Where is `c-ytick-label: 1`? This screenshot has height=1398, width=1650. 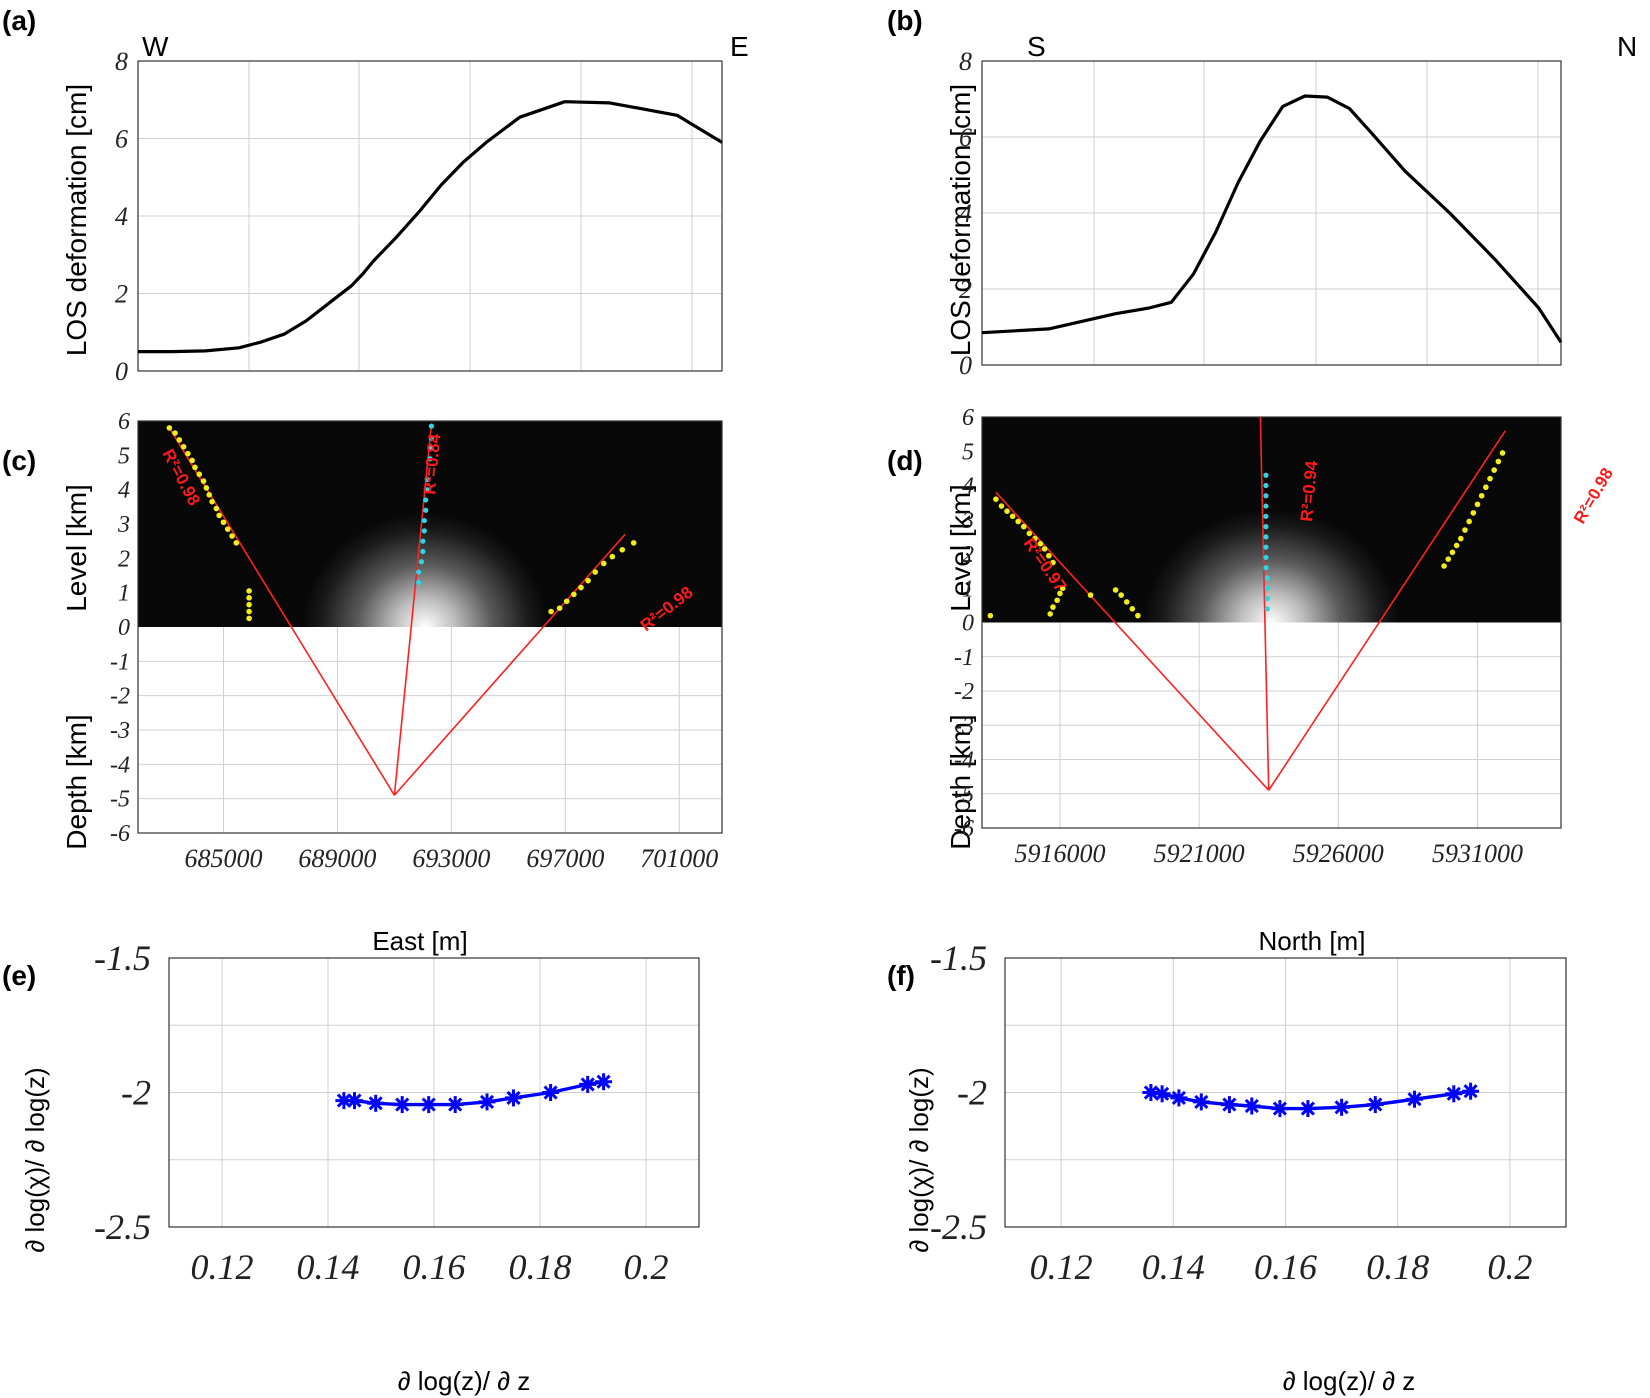
c-ytick-label: 1 is located at coordinates (124, 594).